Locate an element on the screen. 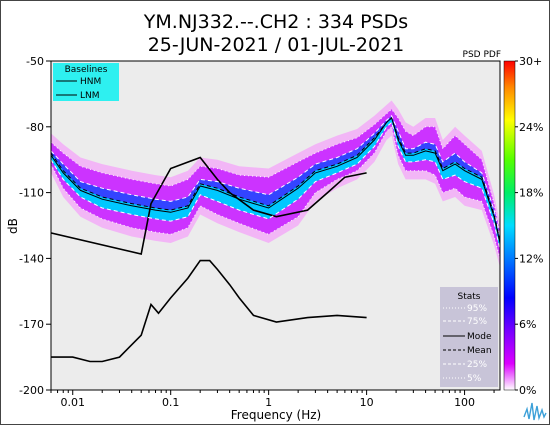  chart-title: YM.NJ332.--.CH2 : 334 PSDs is located at coordinates (275, 22).